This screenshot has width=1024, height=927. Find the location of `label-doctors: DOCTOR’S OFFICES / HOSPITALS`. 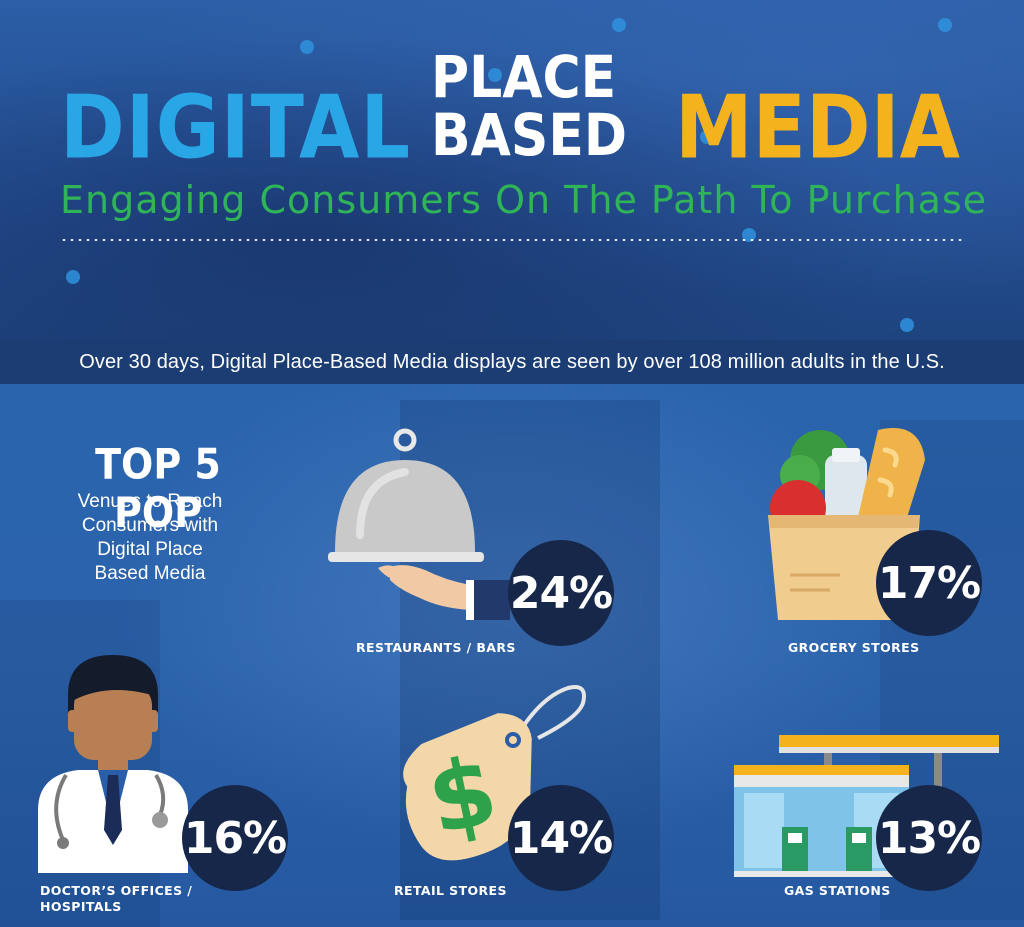

label-doctors: DOCTOR’S OFFICES / HOSPITALS is located at coordinates (116, 899).